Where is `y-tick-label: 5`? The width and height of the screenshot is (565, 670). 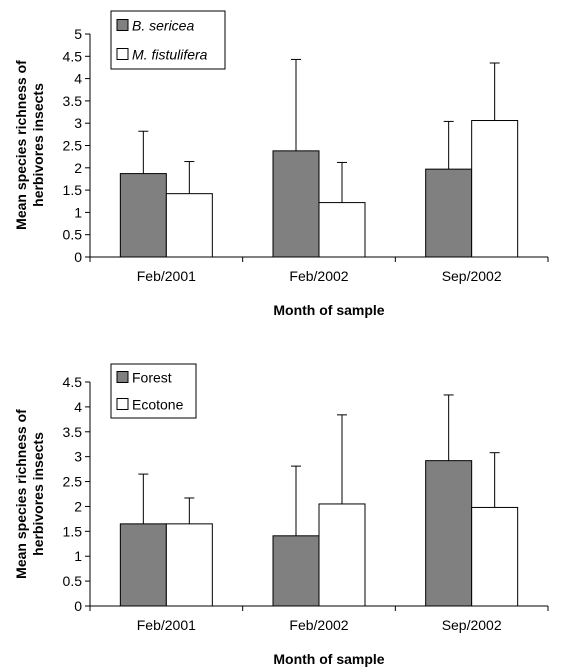
y-tick-label: 5 is located at coordinates (78, 34).